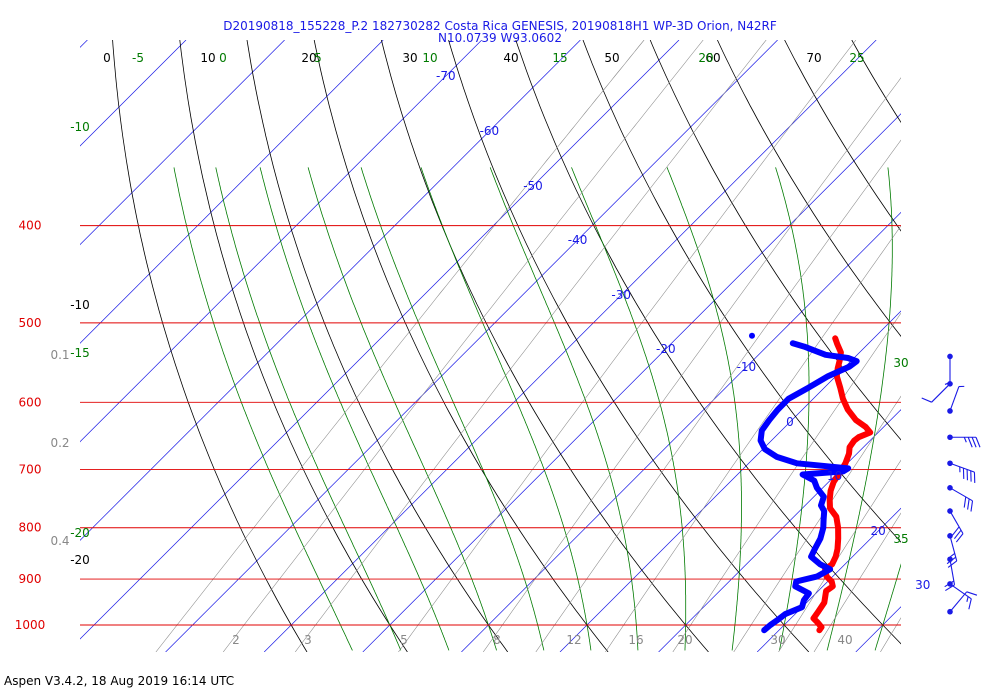 This screenshot has width=1000, height=700. I want to click on mixing-ratio-side-label: 0.2, so click(59, 443).